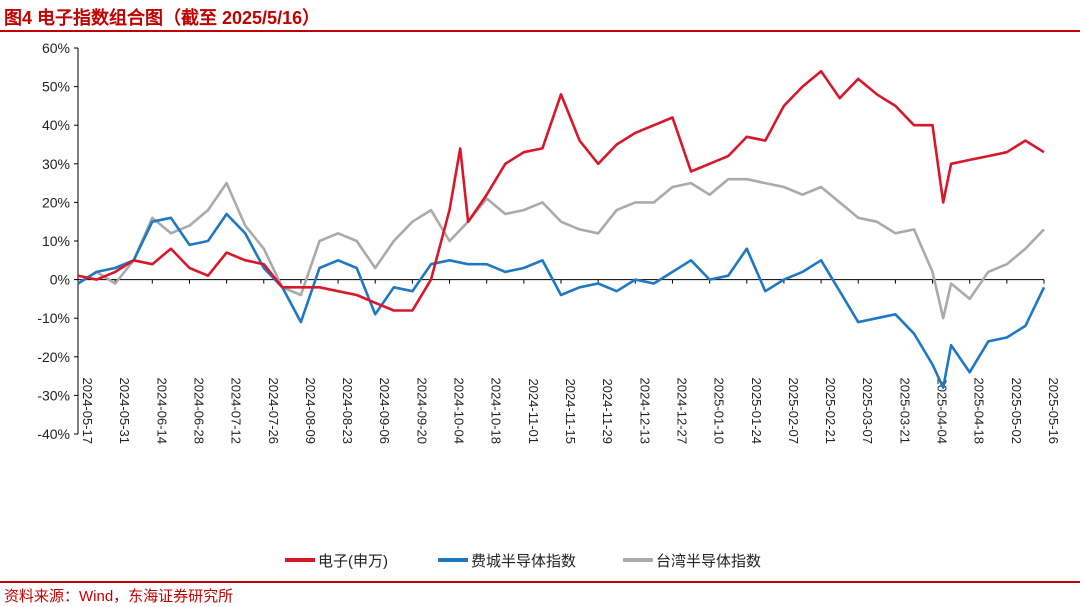 This screenshot has width=1080, height=607. What do you see at coordinates (708, 561) in the screenshot?
I see `legend-label-taiwan: 台湾半导体指数` at bounding box center [708, 561].